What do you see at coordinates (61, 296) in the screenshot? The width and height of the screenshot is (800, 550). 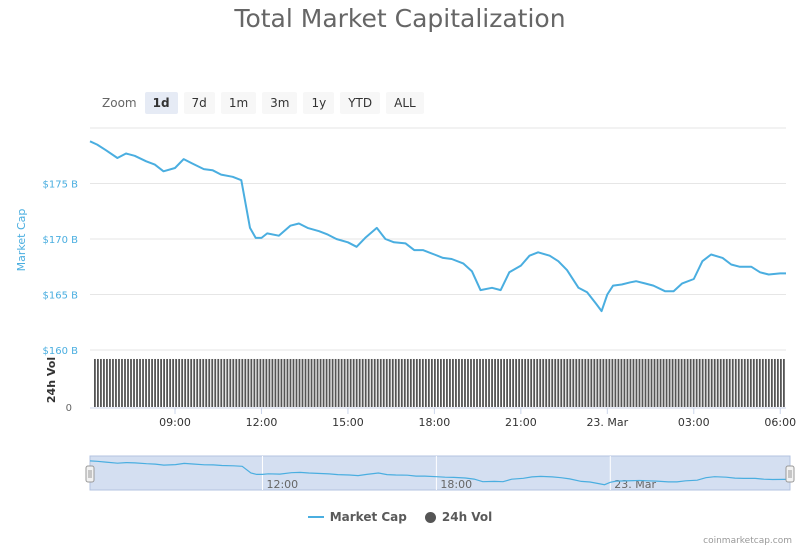 I see `y-tick-label: $165 B` at bounding box center [61, 296].